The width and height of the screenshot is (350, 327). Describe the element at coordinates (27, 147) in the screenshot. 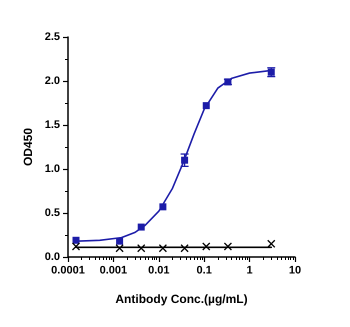

I see `y-axis-title: OD450` at that location.